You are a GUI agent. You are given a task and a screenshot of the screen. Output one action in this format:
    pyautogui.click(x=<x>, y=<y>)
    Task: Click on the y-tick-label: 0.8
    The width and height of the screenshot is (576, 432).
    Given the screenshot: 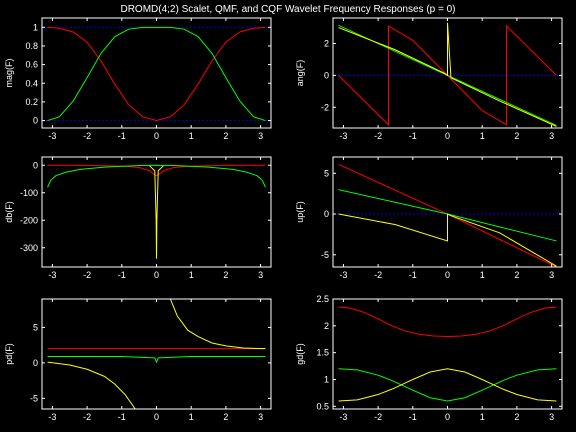 What is the action you would take?
    pyautogui.click(x=31, y=46)
    